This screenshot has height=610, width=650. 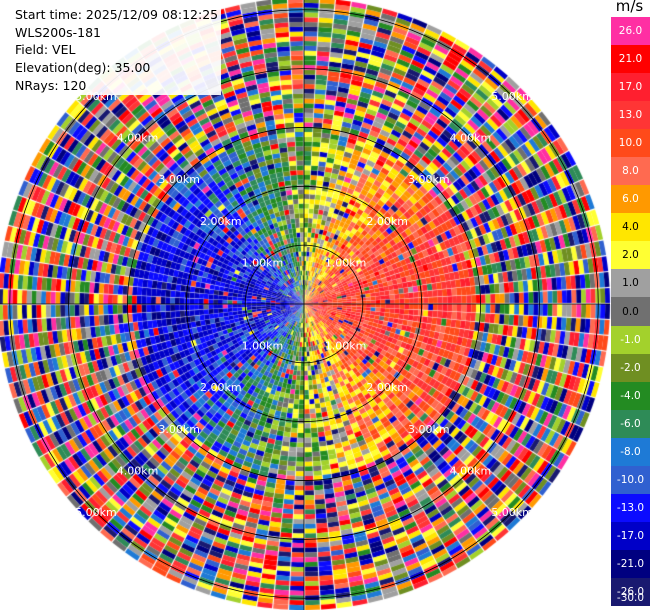 I want to click on colorbar-tick-label: -21.0, so click(x=630, y=563).